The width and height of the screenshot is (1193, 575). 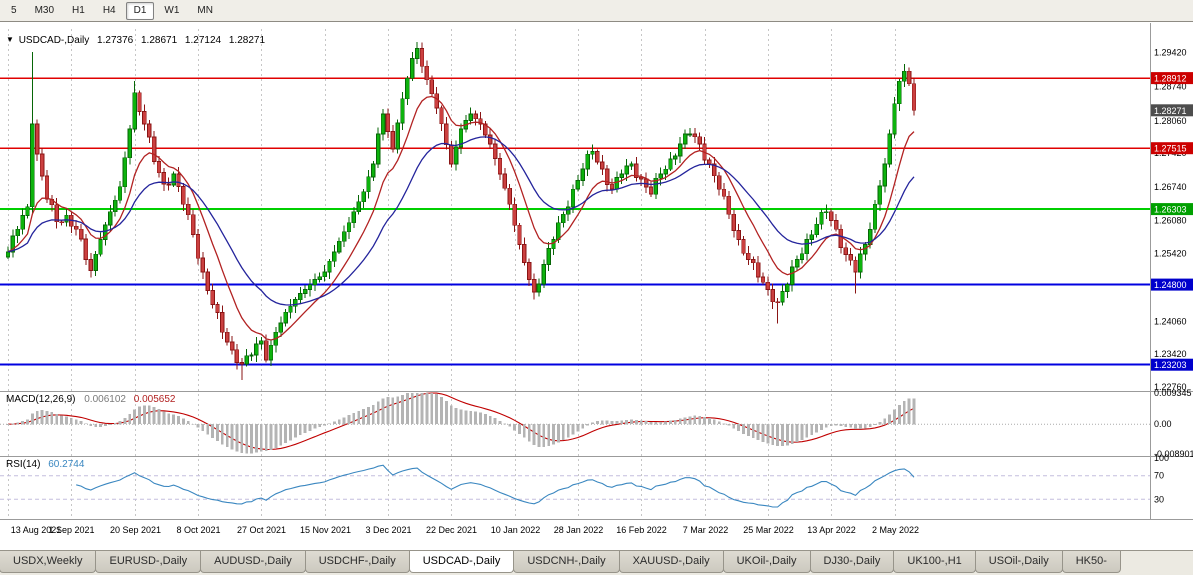 I want to click on svg-text: 1.29420, so click(x=1170, y=53).